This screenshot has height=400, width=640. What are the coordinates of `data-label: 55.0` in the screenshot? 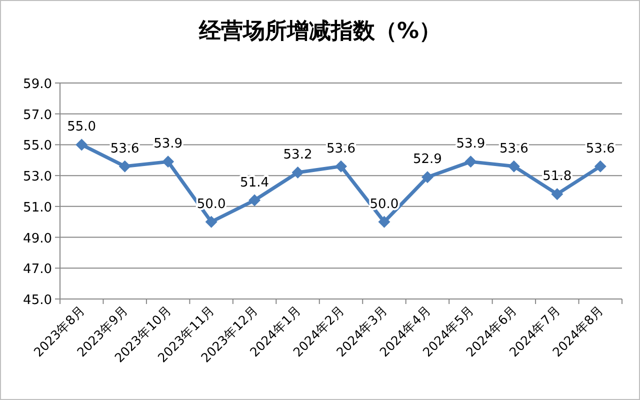 It's located at (81, 127).